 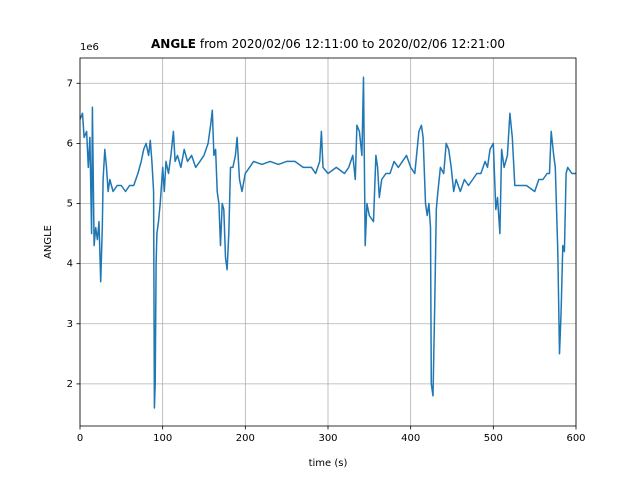 I want to click on x-tick-label: 0, so click(x=80, y=438).